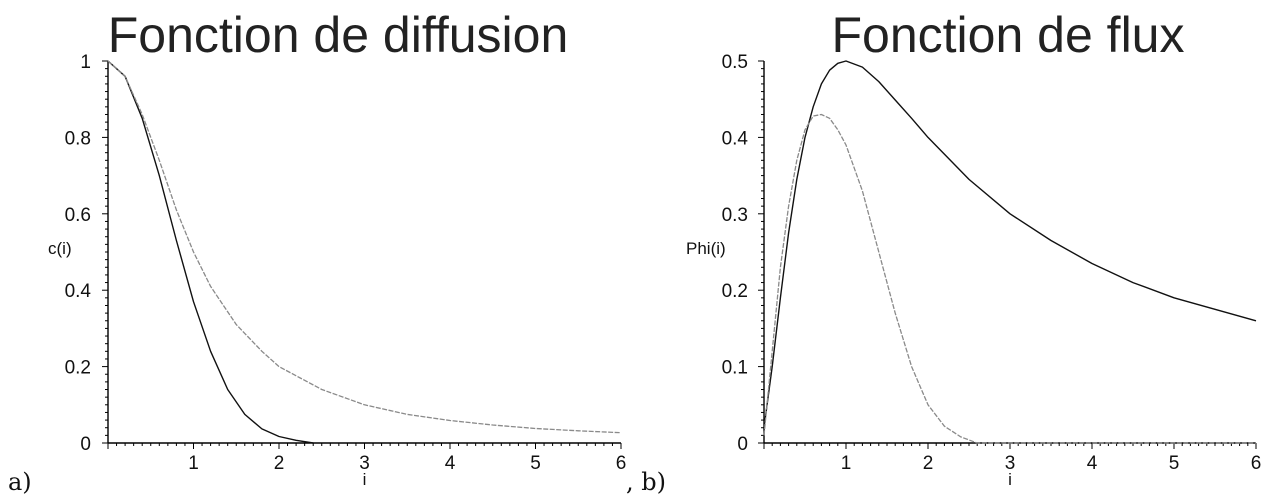 This screenshot has height=496, width=1277. Describe the element at coordinates (735, 62) in the screenshot. I see `y-tick-label: 0.5` at that location.